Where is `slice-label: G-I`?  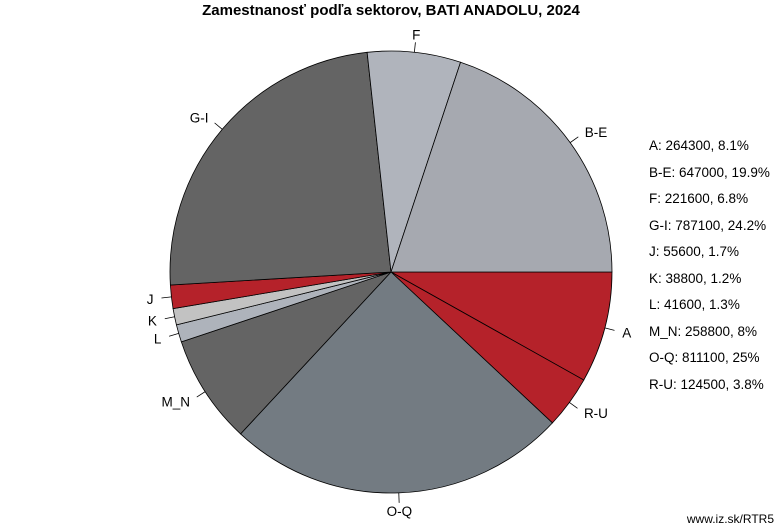
slice-label: G-I is located at coordinates (199, 118).